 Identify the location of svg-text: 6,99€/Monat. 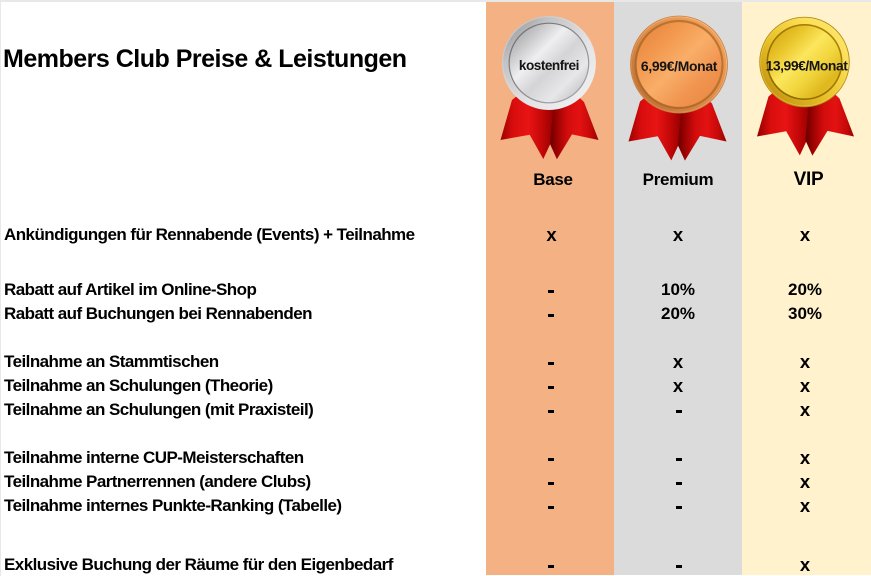
(679, 66).